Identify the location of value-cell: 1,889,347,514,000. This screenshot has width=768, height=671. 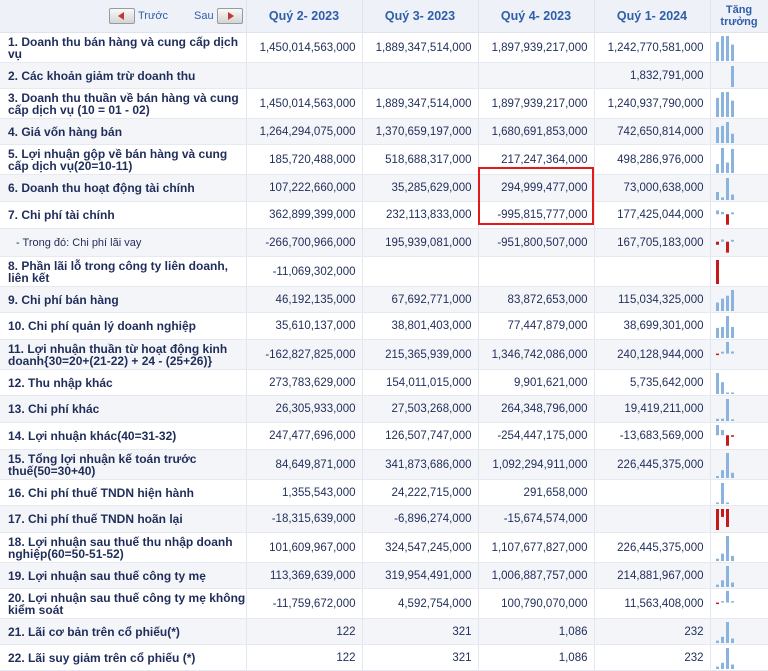
(420, 104).